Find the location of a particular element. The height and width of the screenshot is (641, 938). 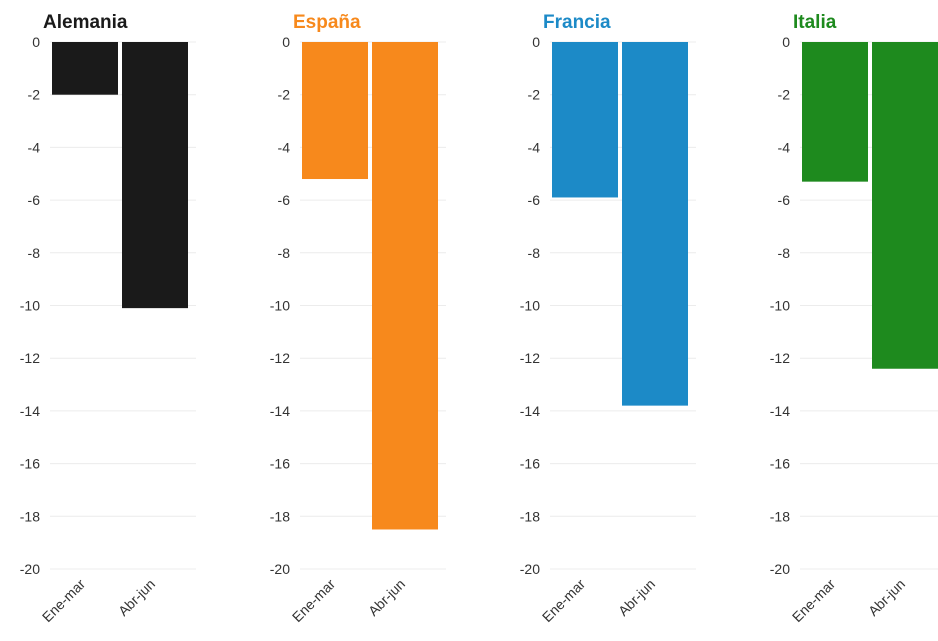

bar-francia-abr-jun is located at coordinates (655, 224).